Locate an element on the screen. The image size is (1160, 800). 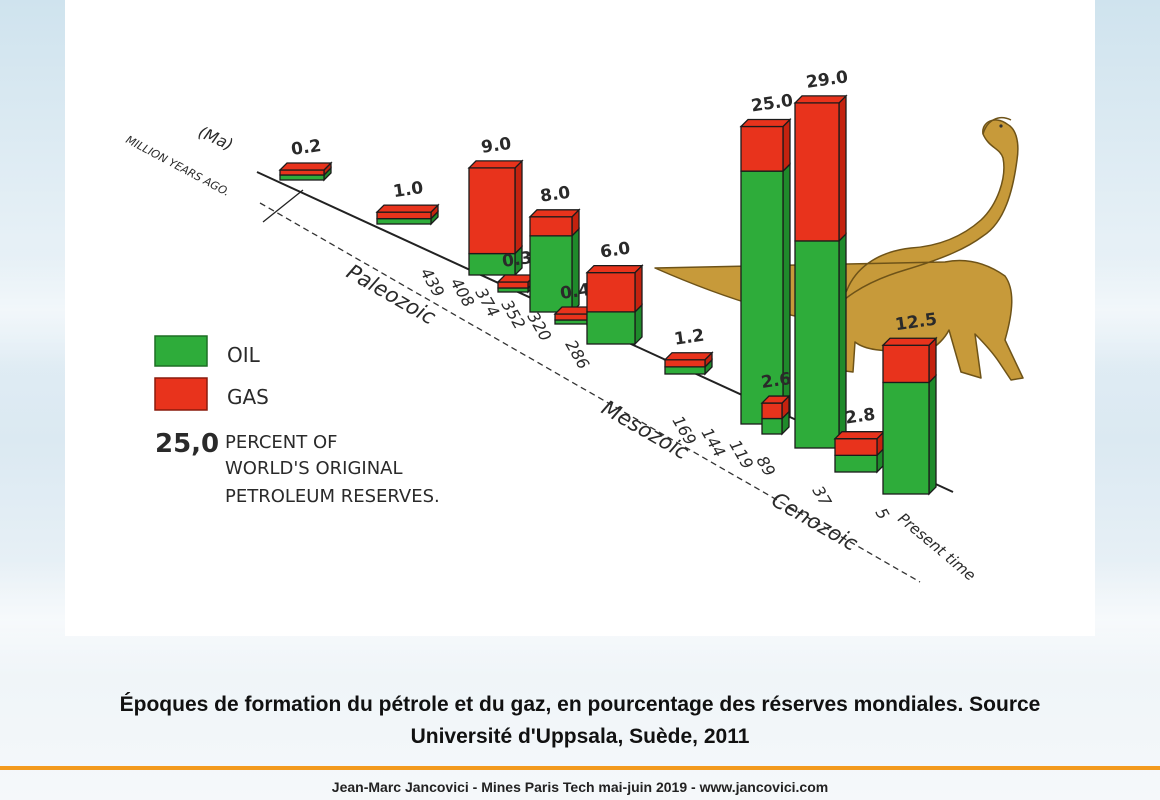
bar-oil-side is located at coordinates (932, 434).